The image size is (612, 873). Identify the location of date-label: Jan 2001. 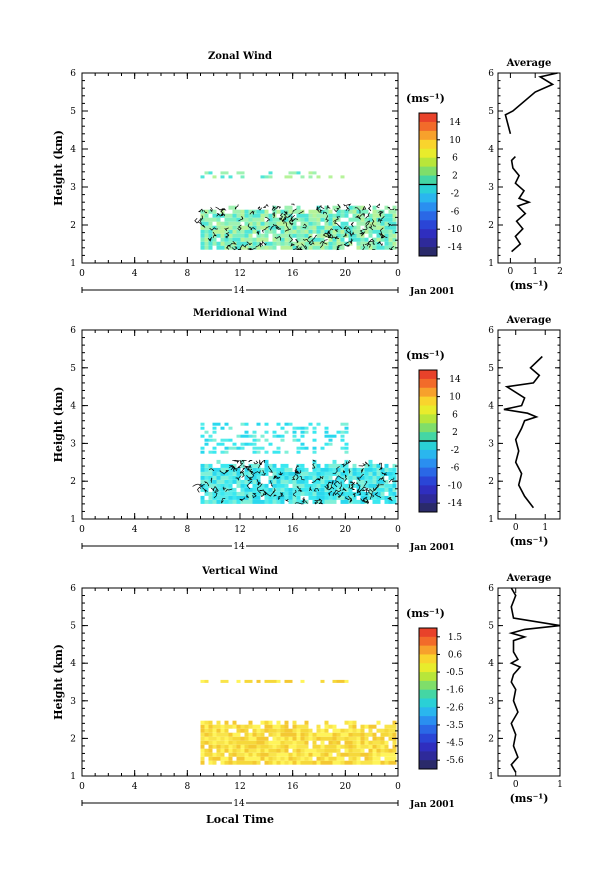
(432, 548).